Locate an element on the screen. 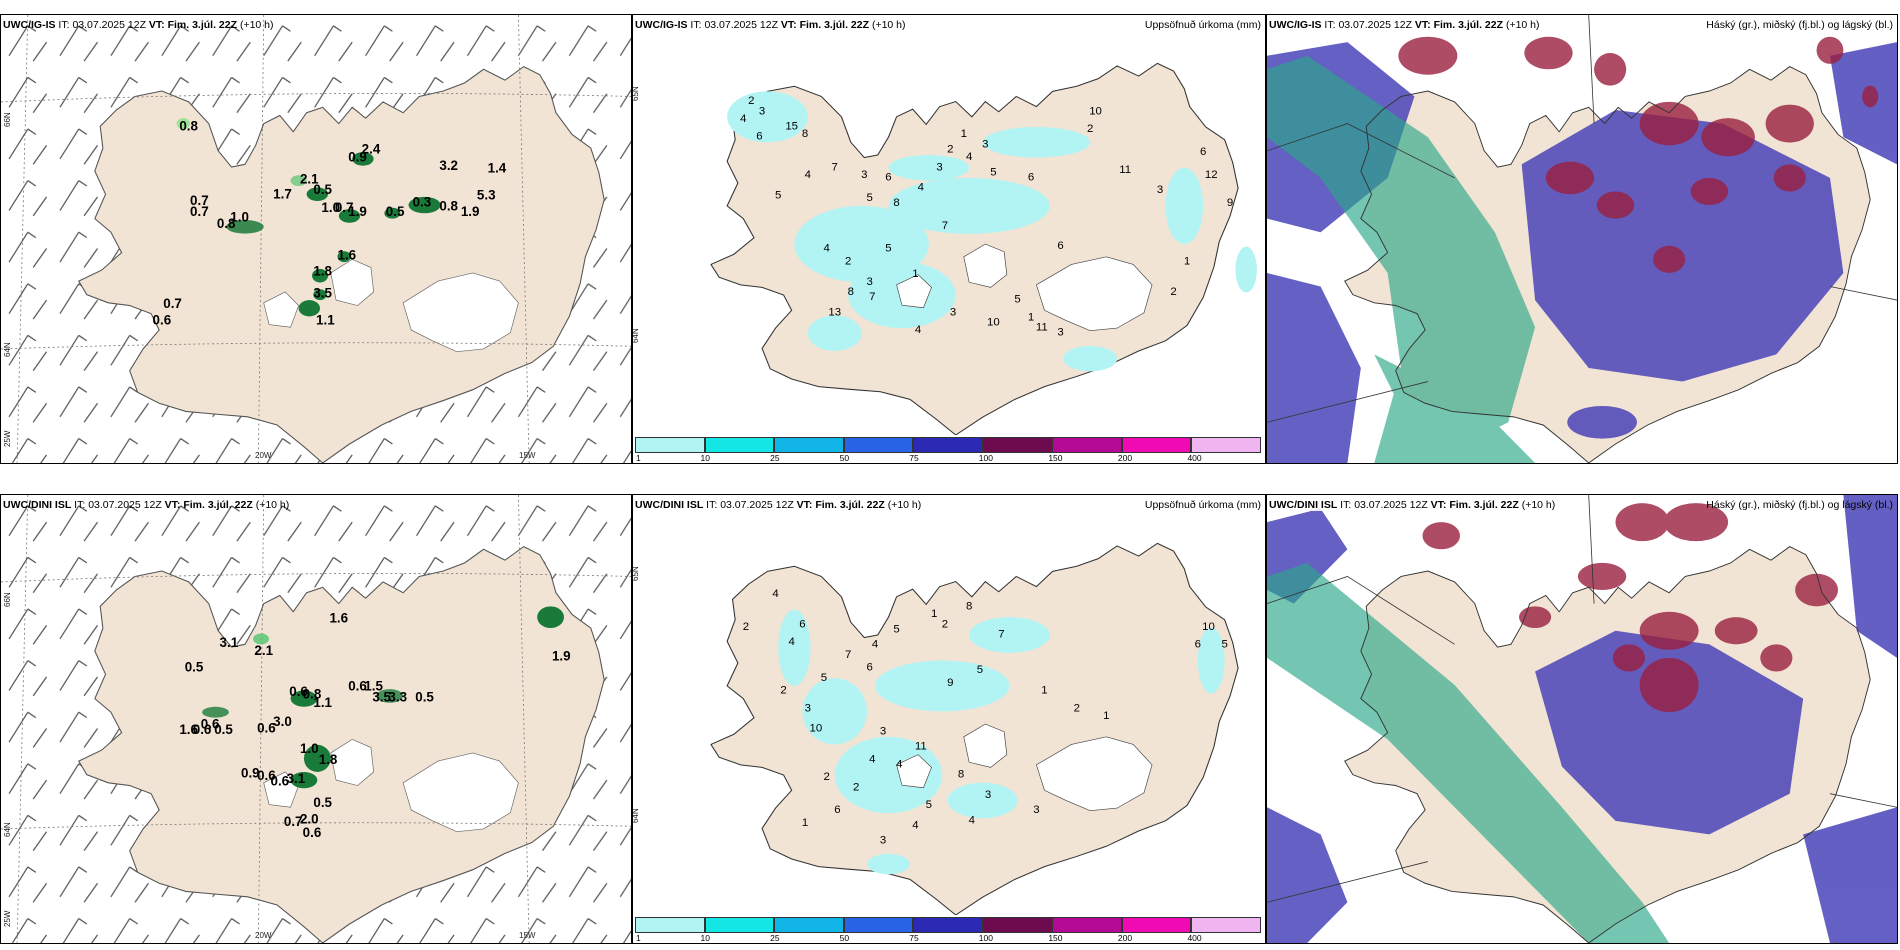 This screenshot has width=1900, height=950. gust-cells is located at coordinates (383, 697).